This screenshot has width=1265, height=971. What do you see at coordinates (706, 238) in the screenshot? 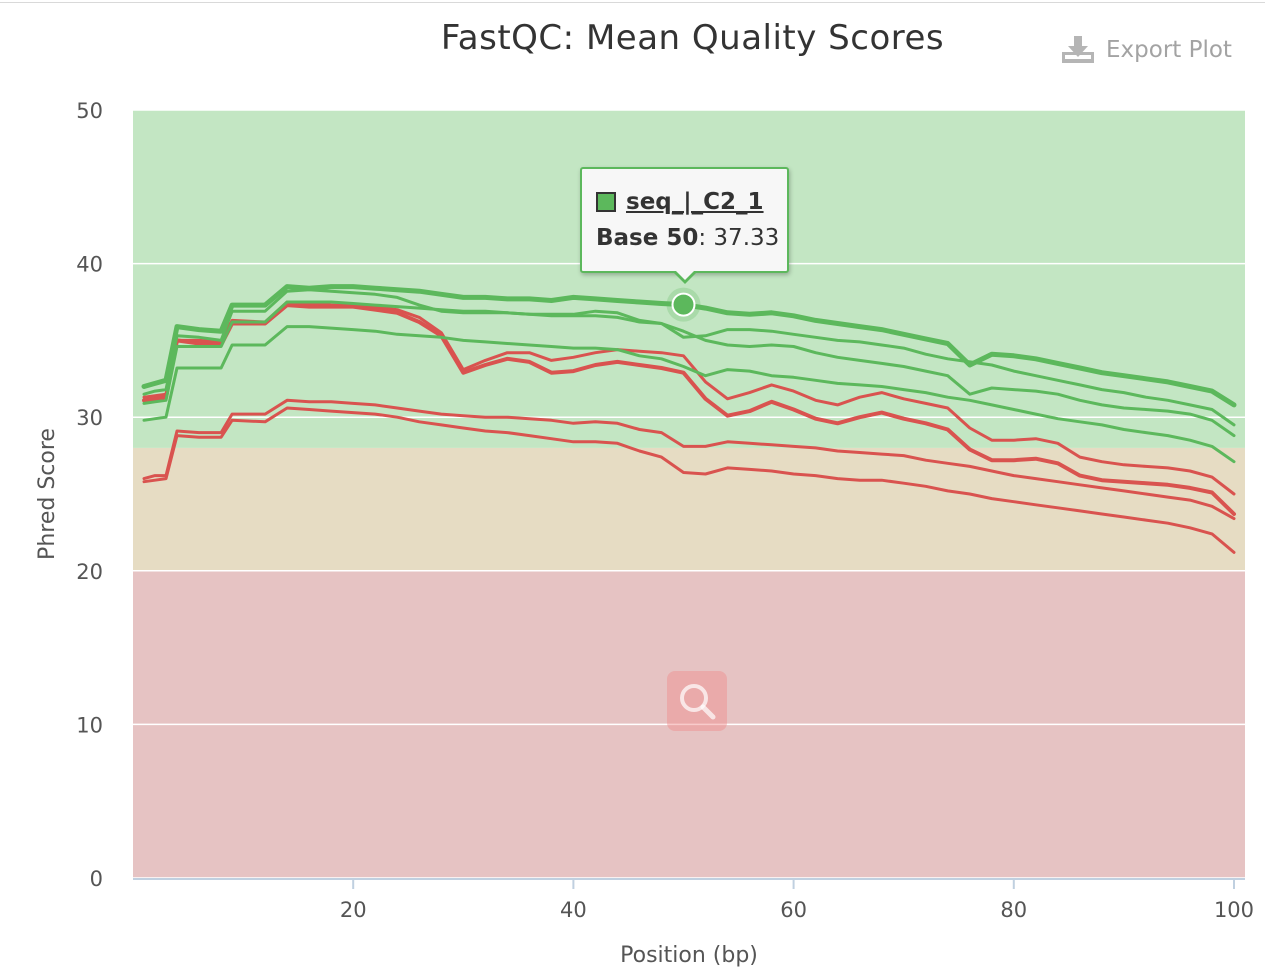
I see `tooltip-sep: :` at bounding box center [706, 238].